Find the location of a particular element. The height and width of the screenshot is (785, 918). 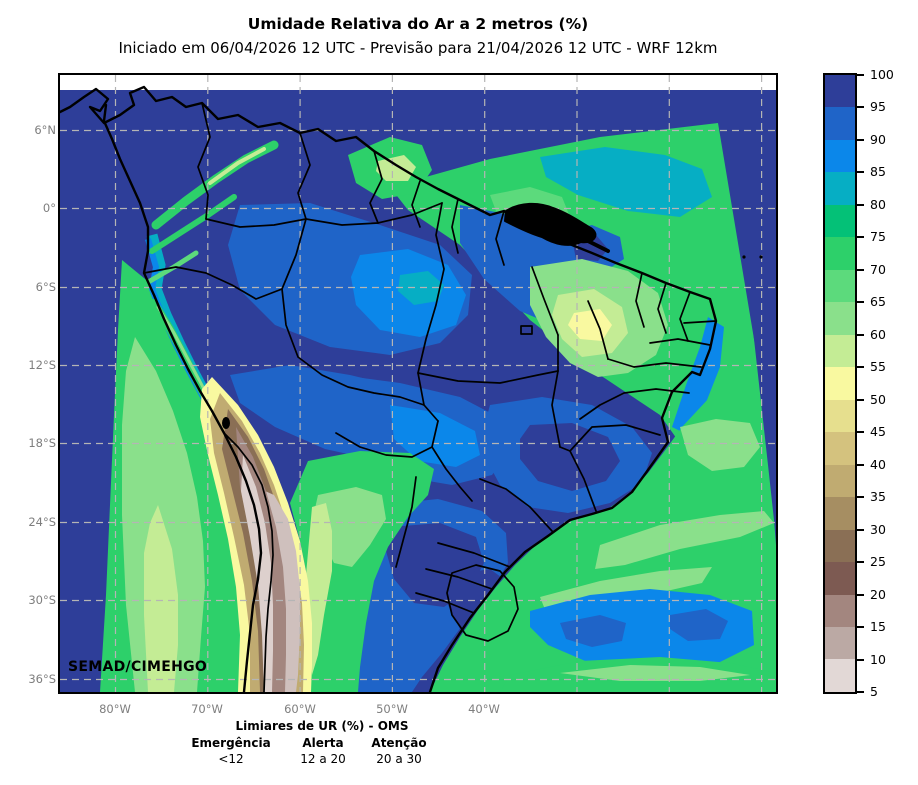

colorbar-tick-label: 15 is located at coordinates (878, 627).